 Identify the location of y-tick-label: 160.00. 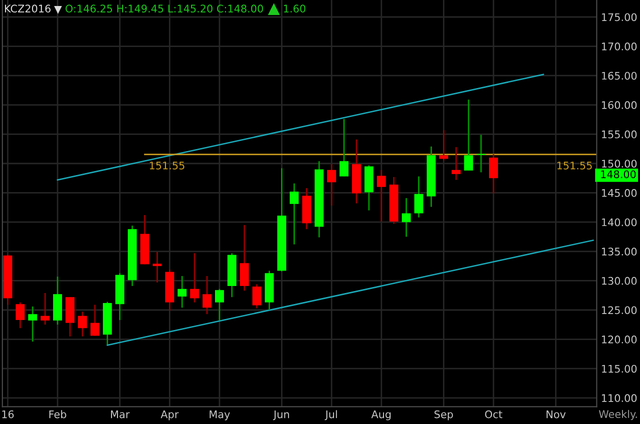
(619, 105).